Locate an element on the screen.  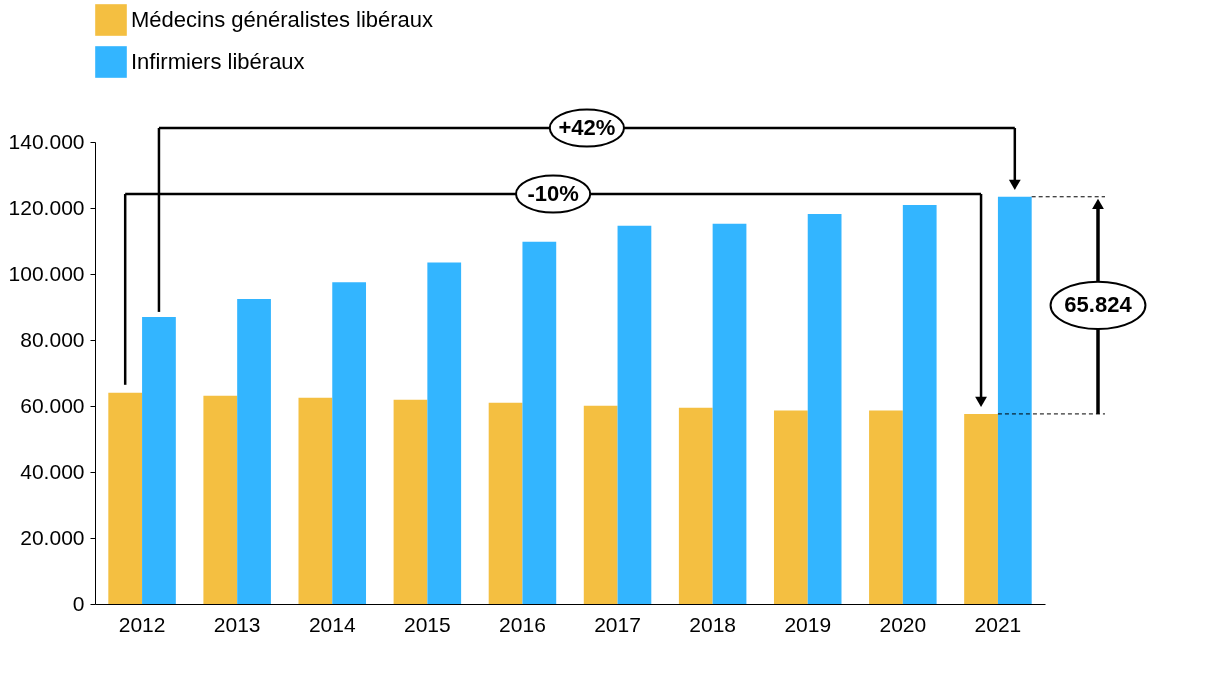
y-tick-label: 100.000 is located at coordinates (46, 273).